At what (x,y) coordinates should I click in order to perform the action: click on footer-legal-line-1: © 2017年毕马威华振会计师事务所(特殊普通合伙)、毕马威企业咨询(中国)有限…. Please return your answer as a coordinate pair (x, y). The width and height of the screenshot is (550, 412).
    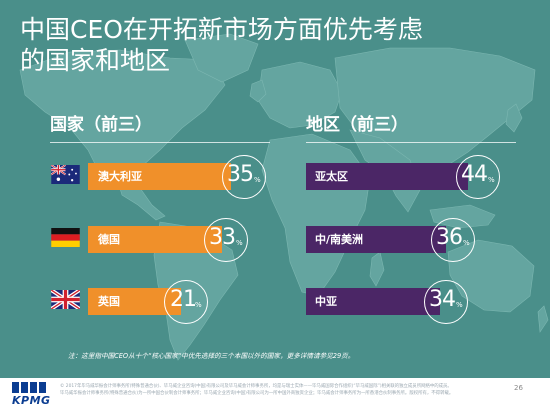
    Looking at the image, I should click on (256, 386).